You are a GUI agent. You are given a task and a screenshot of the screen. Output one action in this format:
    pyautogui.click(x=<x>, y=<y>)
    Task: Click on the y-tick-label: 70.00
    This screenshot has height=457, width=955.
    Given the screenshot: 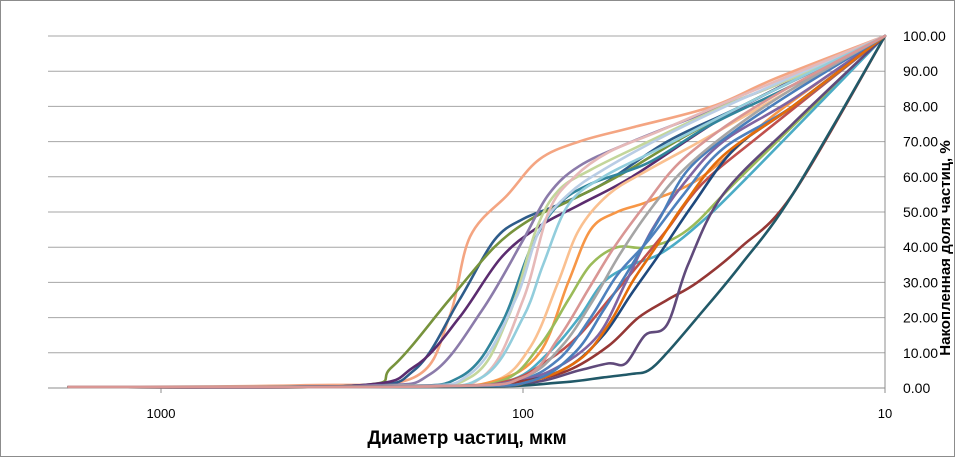 What is the action you would take?
    pyautogui.click(x=920, y=142)
    